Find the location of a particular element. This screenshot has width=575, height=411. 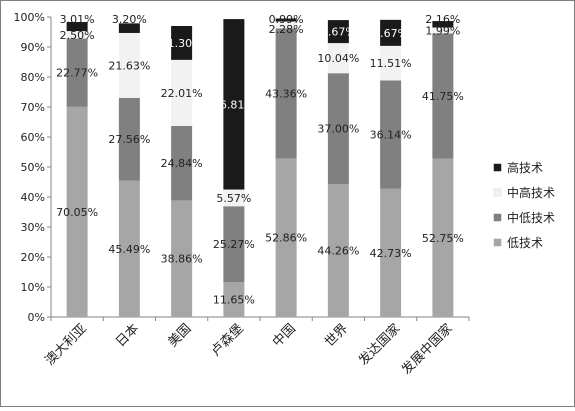

y-tick-label: 50% is located at coordinates (33, 167).